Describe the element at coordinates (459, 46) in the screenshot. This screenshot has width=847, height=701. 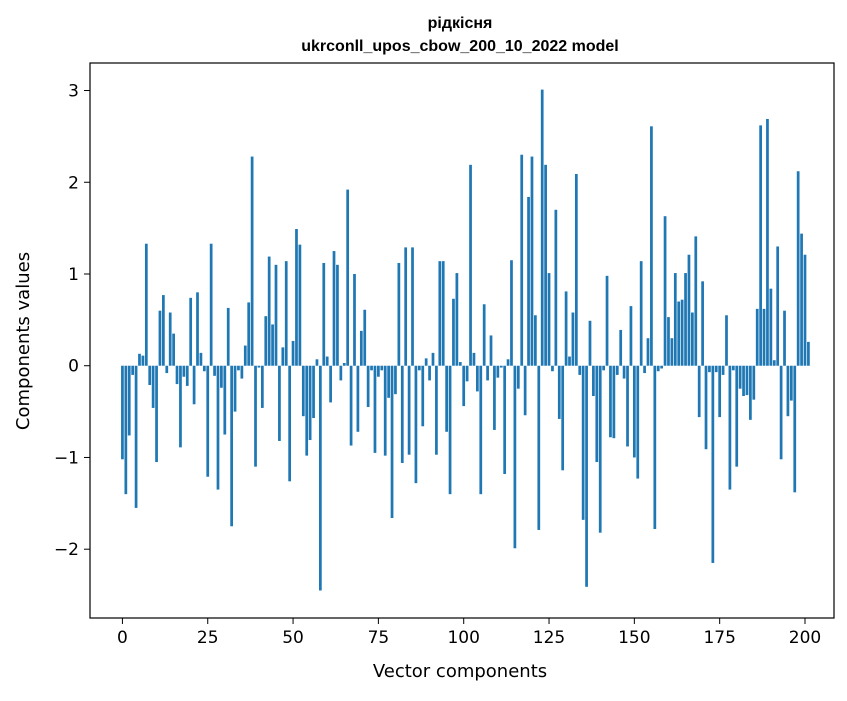
I see `chart-title-line2: ukrconll_upos_cbow_200_10_2022 model` at that location.